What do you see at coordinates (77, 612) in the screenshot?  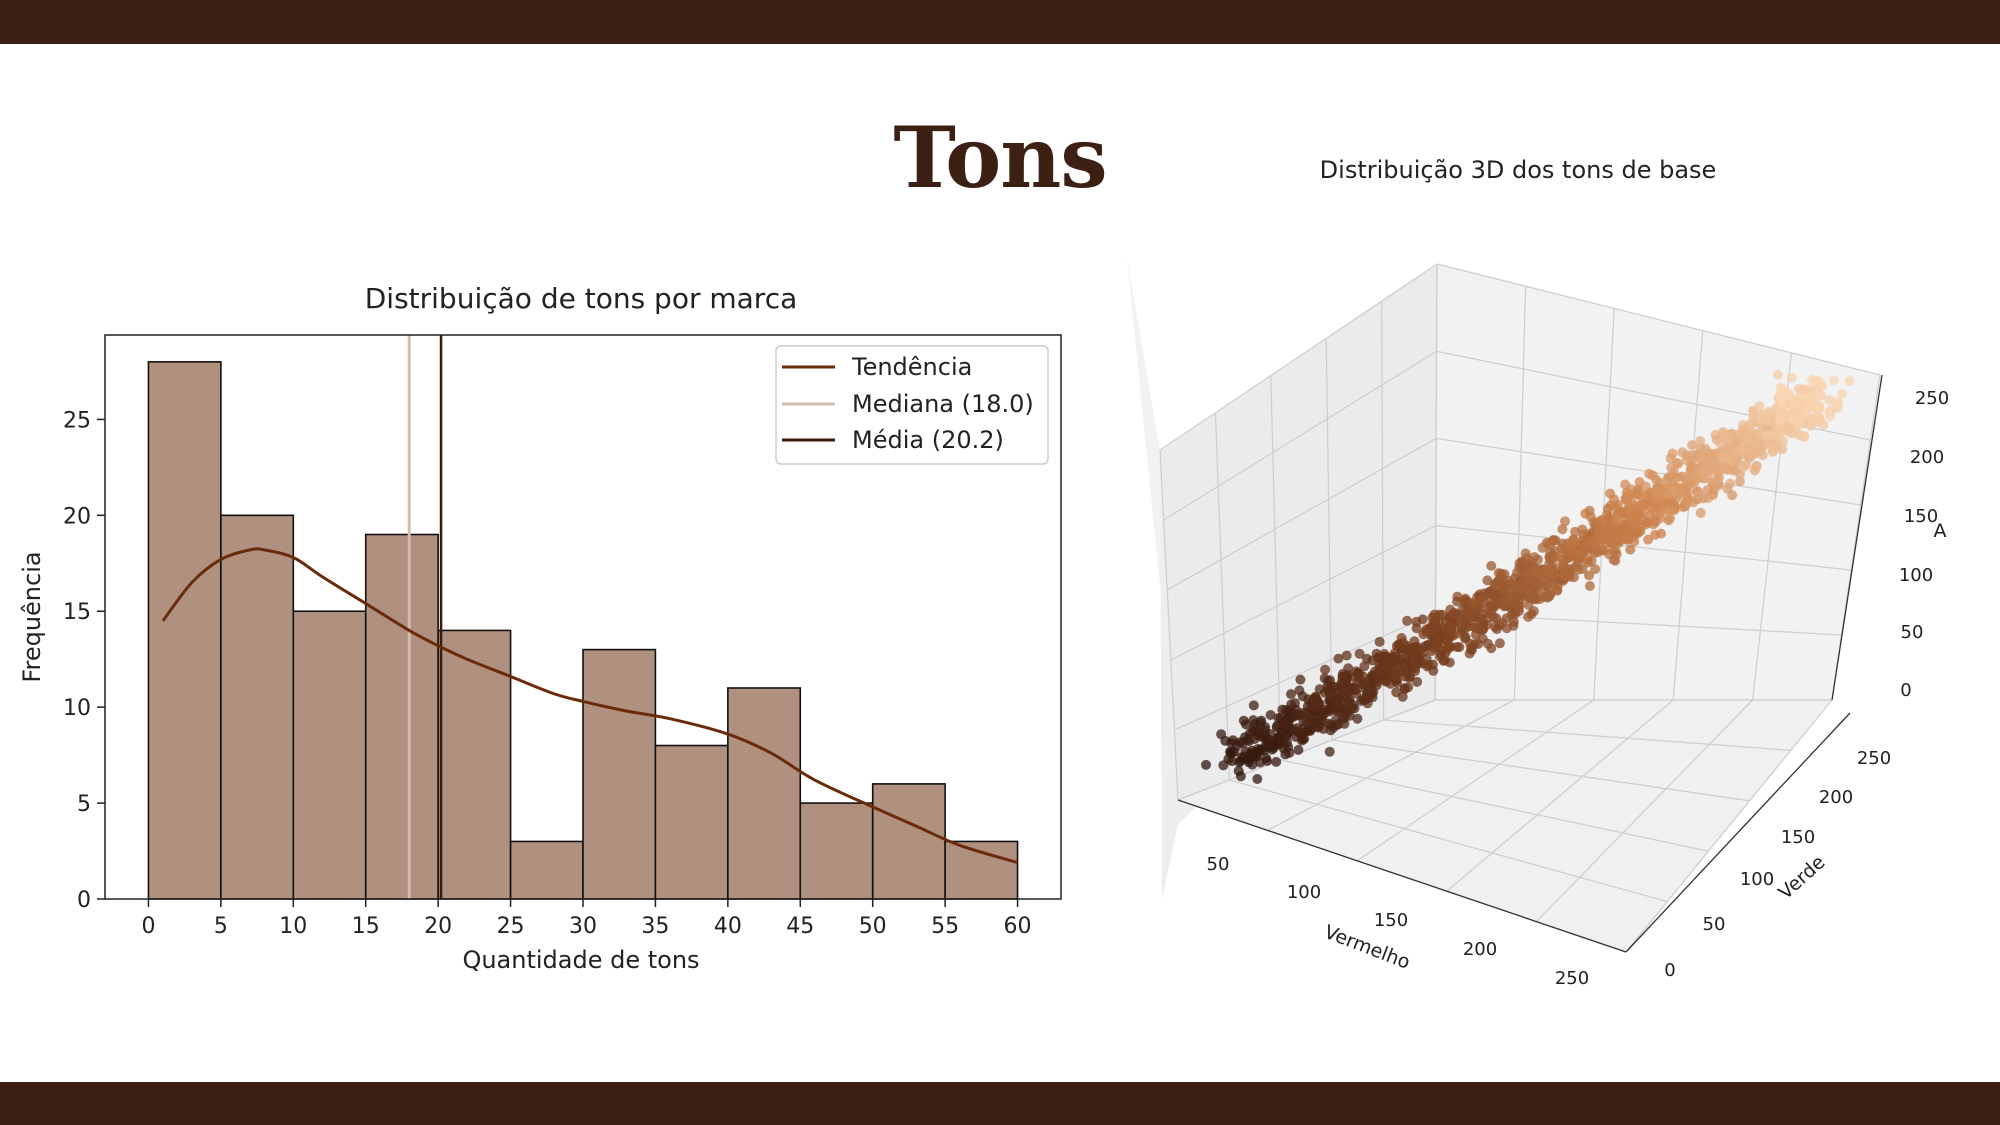 I see `y-tick-label: 15` at bounding box center [77, 612].